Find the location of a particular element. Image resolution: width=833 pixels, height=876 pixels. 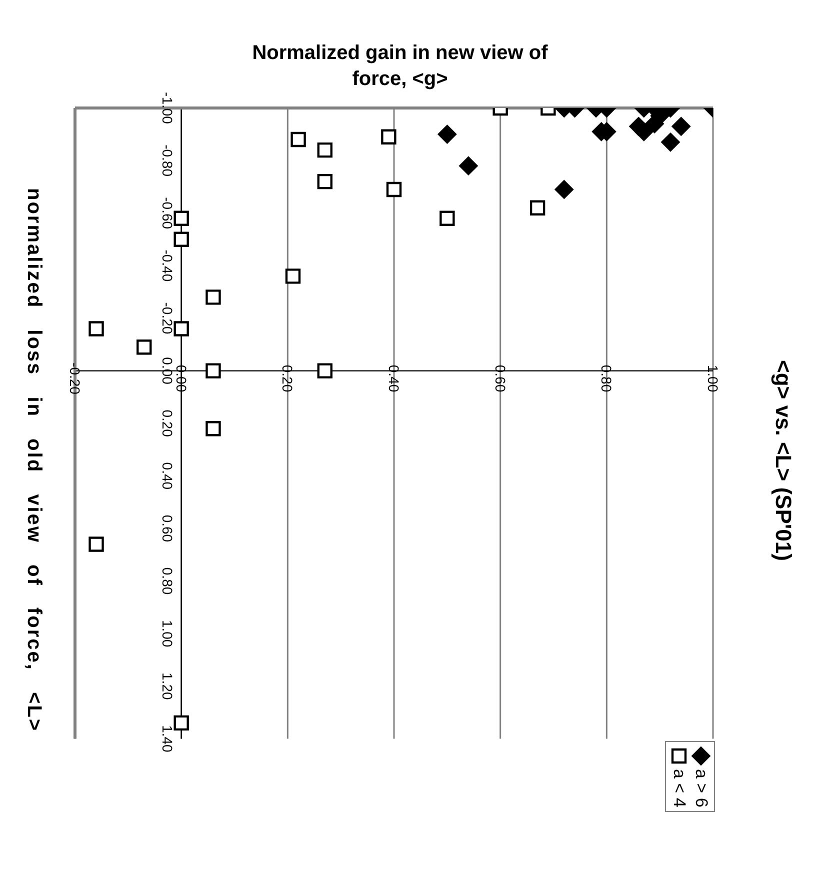

x-tick-label: -0.20 is located at coordinates (75, 378).